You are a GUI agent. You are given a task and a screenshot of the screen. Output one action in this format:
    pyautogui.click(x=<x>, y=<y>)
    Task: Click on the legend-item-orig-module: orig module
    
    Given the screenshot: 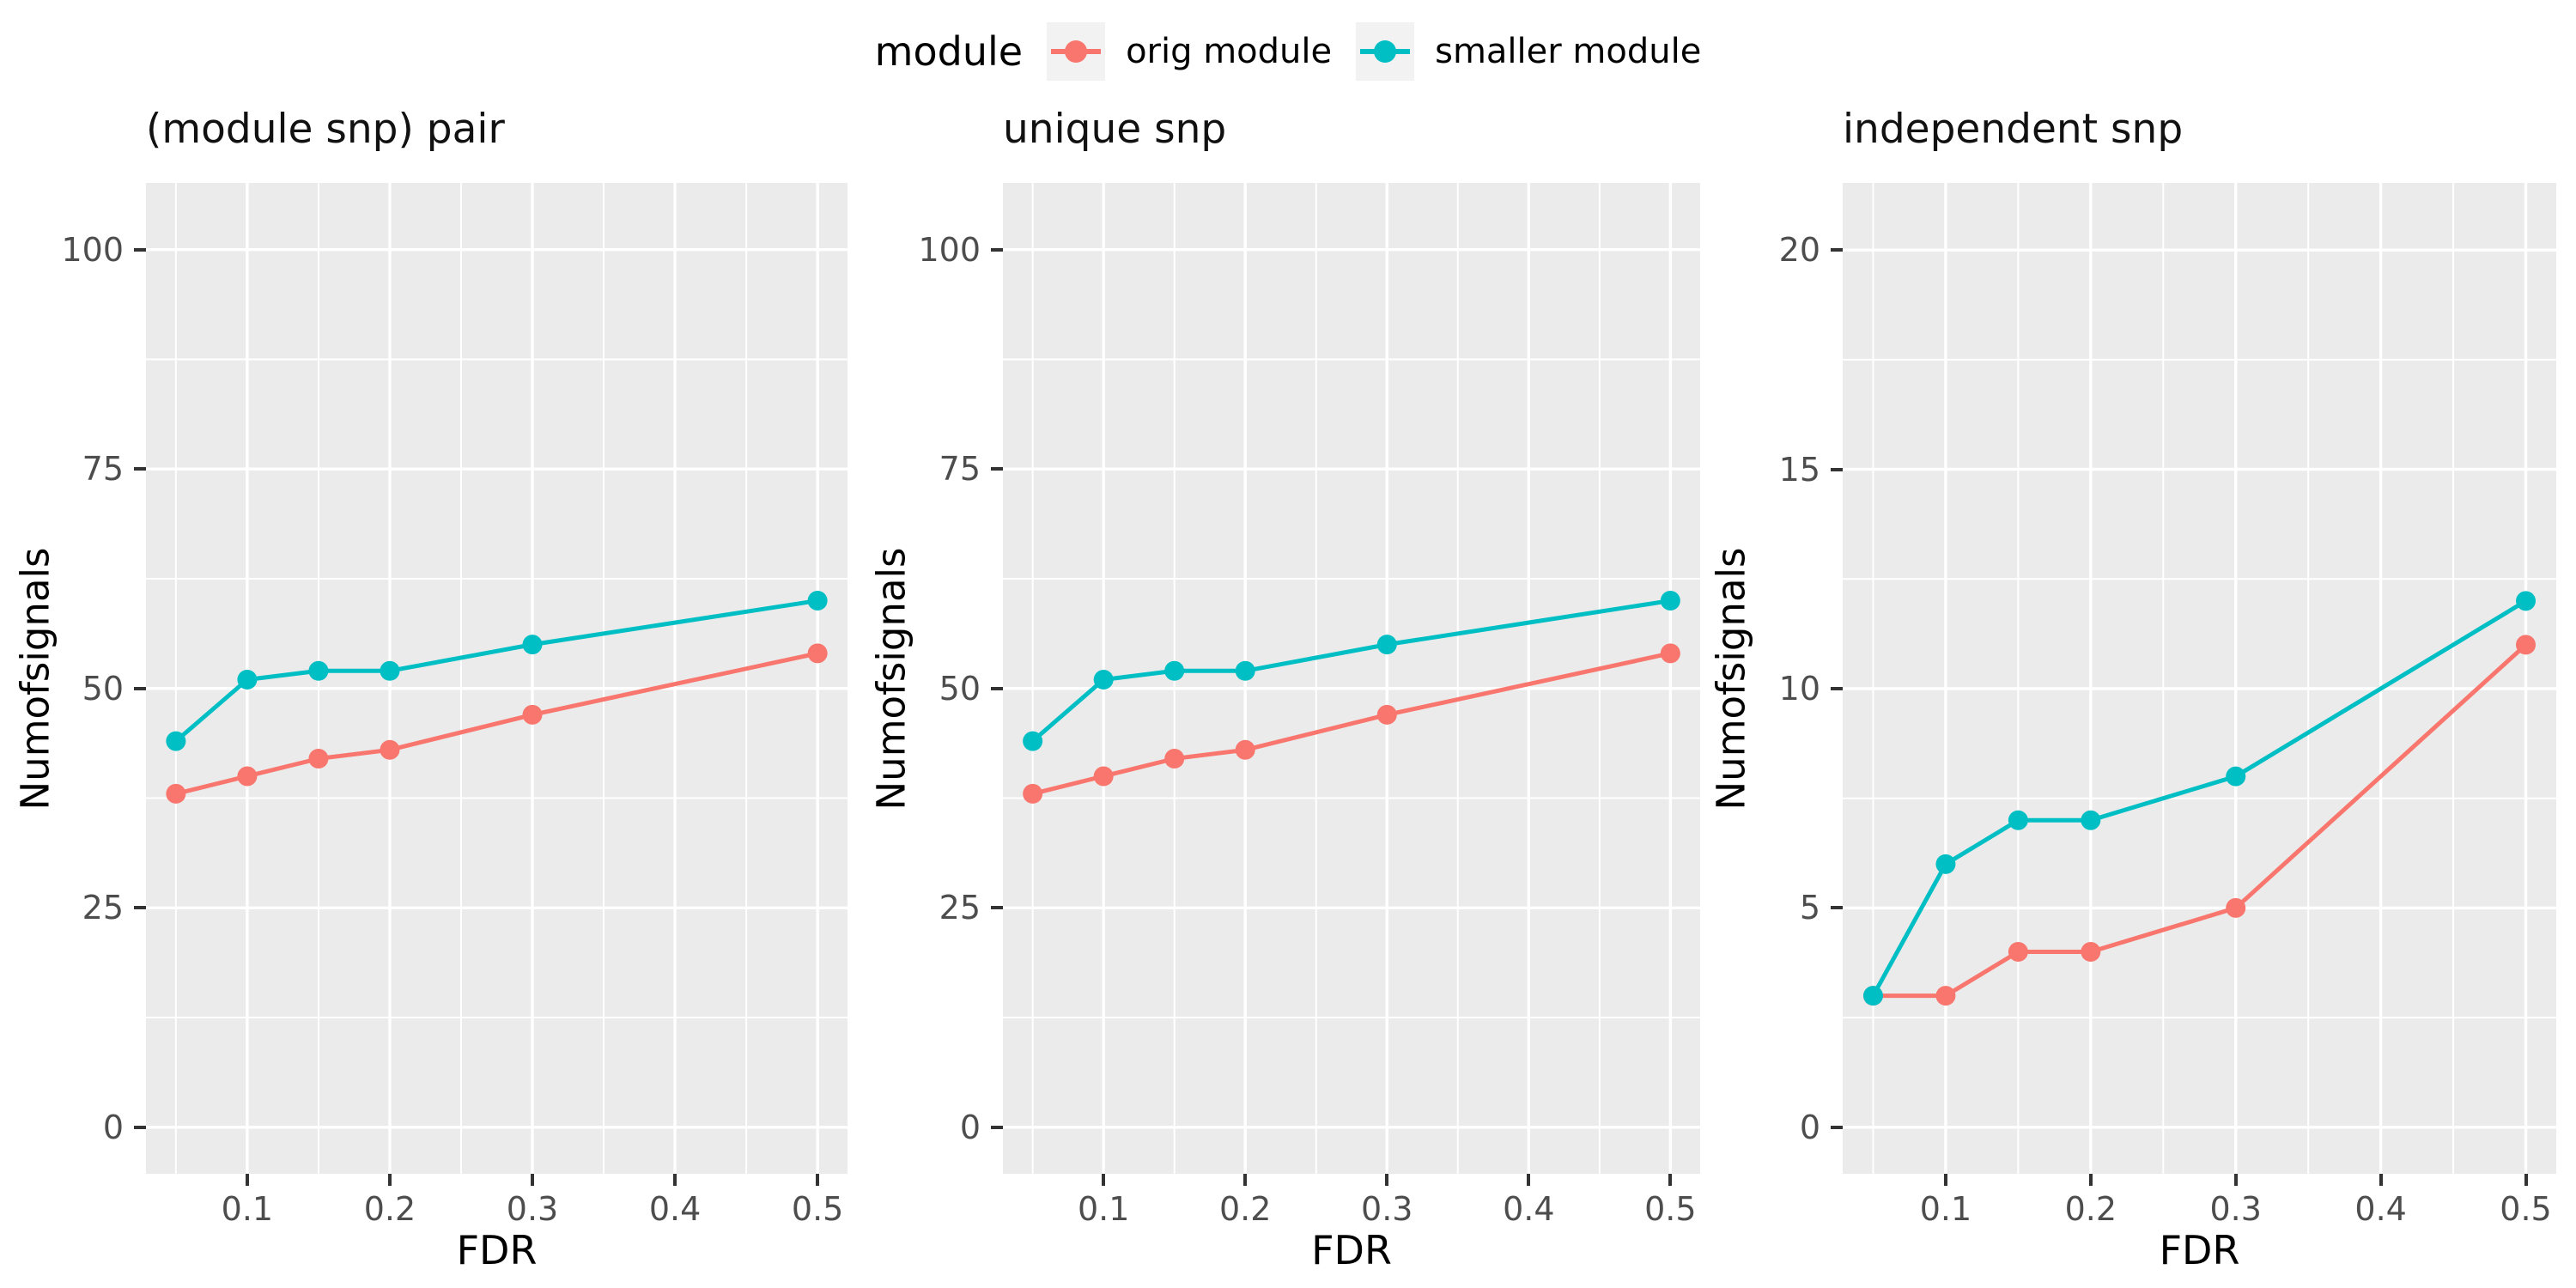 What is the action you would take?
    pyautogui.click(x=1189, y=52)
    